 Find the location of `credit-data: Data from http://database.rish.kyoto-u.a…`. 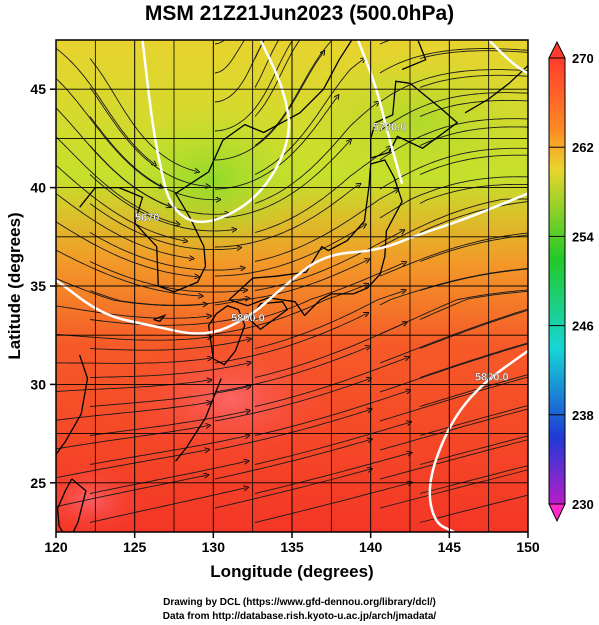

credit-data: Data from http://database.rish.kyoto-u.a… is located at coordinates (299, 616).